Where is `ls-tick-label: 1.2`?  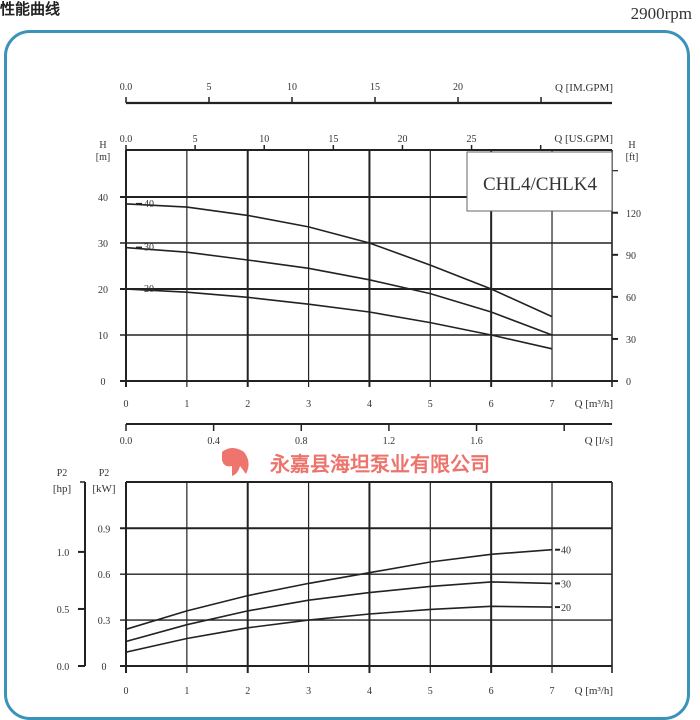
ls-tick-label: 1.2 is located at coordinates (389, 441).